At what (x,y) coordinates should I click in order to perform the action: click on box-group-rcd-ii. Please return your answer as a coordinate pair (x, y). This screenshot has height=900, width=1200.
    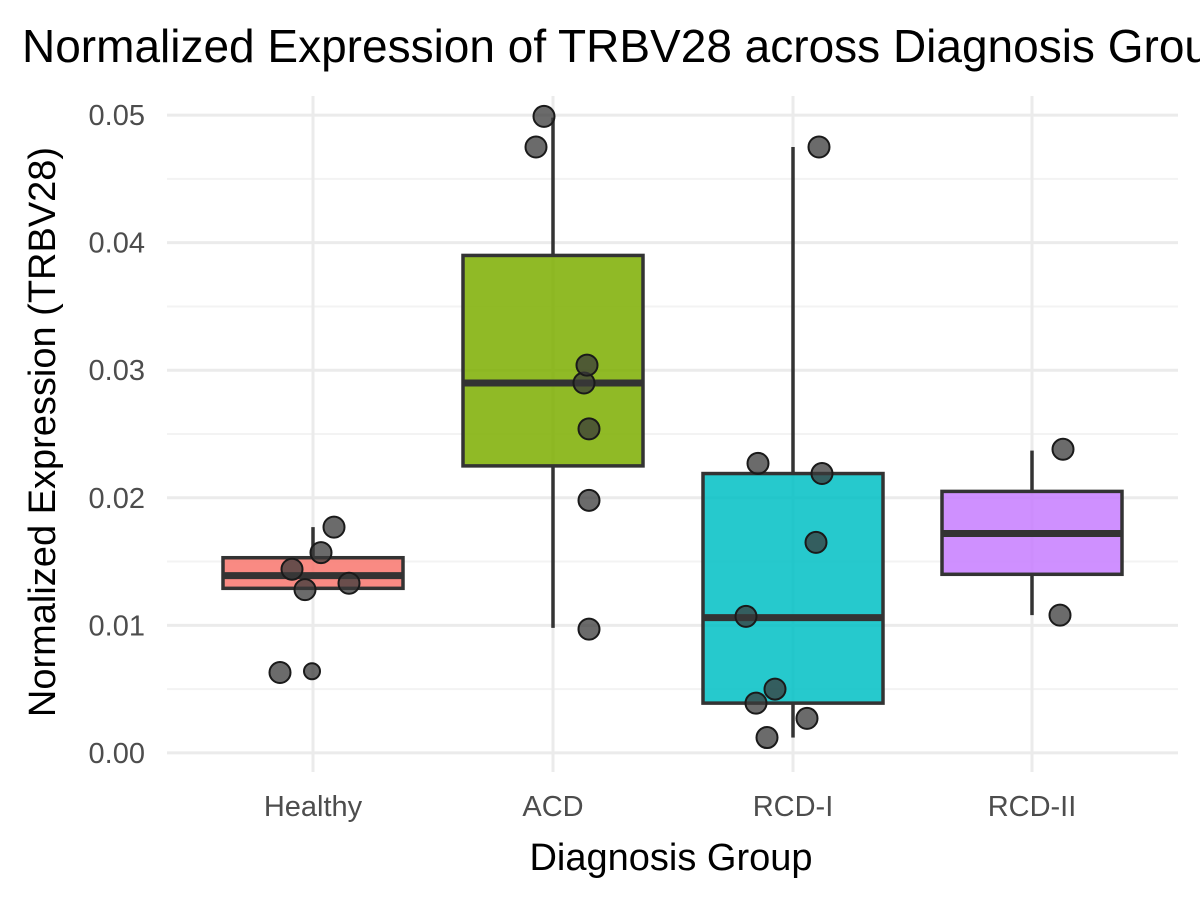
    Looking at the image, I should click on (1032, 533).